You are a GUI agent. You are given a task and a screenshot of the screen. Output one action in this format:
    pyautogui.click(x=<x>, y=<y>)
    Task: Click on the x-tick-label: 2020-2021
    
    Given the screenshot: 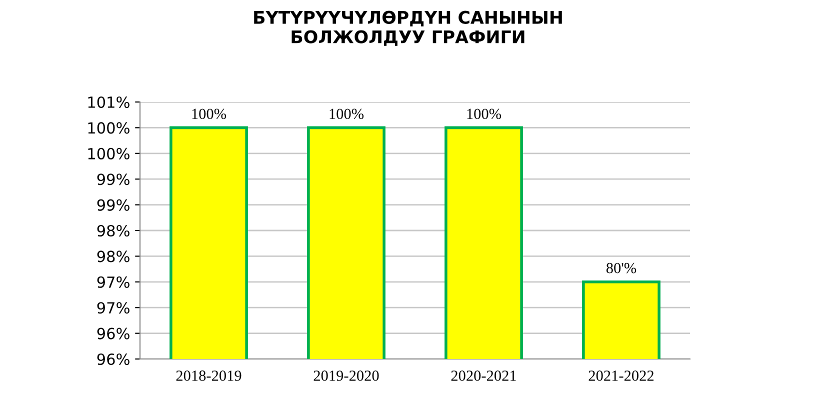 What is the action you would take?
    pyautogui.click(x=483, y=375)
    